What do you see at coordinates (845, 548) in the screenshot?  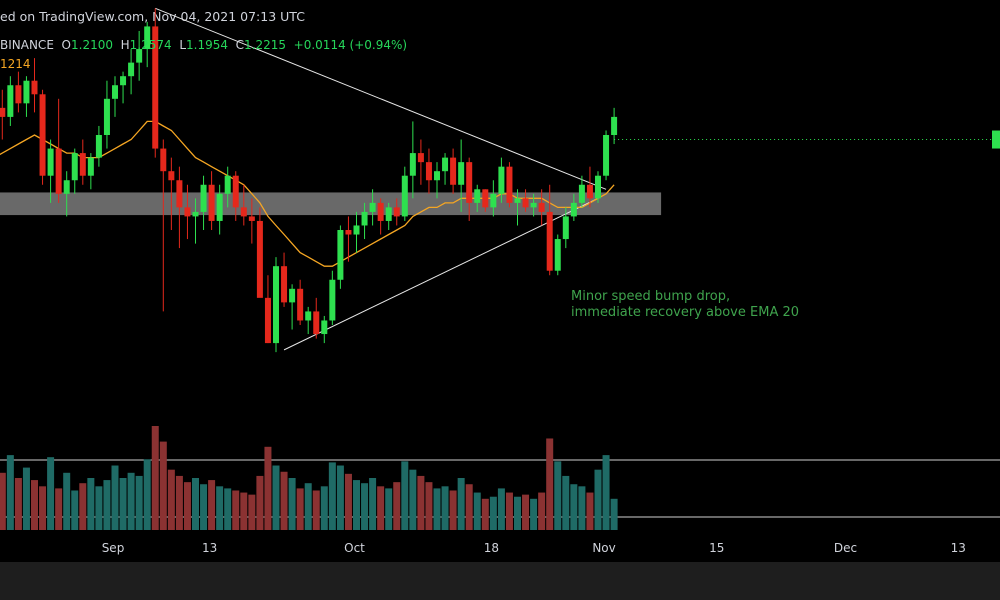 I see `x-tick-label: Dec` at bounding box center [845, 548].